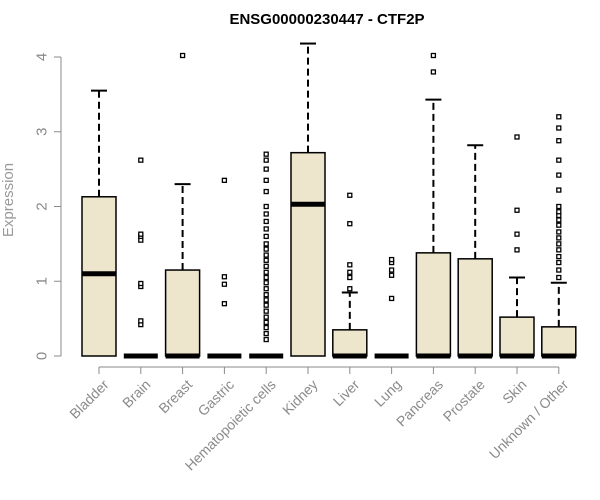  I want to click on x-tick-label: Breast, so click(175, 396).